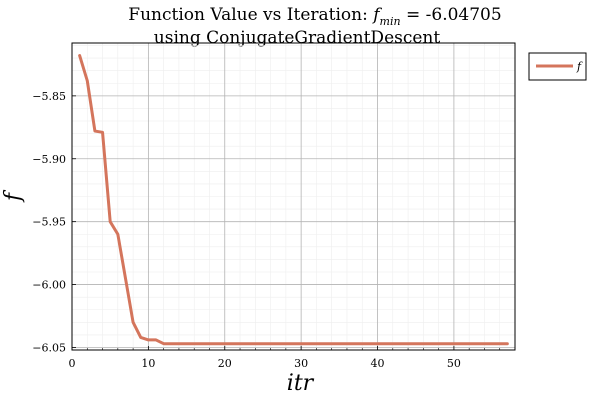 The image size is (600, 400). What do you see at coordinates (454, 363) in the screenshot?
I see `x-tick-label: 50` at bounding box center [454, 363].